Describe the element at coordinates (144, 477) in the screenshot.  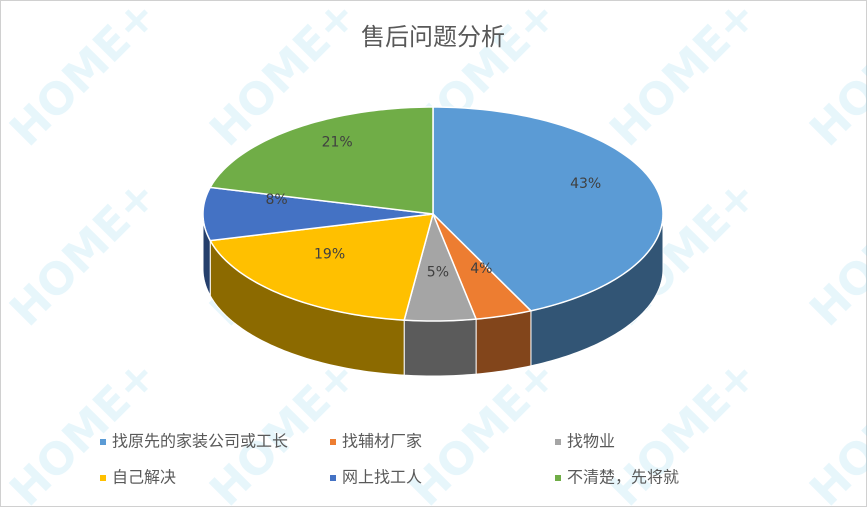
I see `legend-label: 自己解决` at that location.